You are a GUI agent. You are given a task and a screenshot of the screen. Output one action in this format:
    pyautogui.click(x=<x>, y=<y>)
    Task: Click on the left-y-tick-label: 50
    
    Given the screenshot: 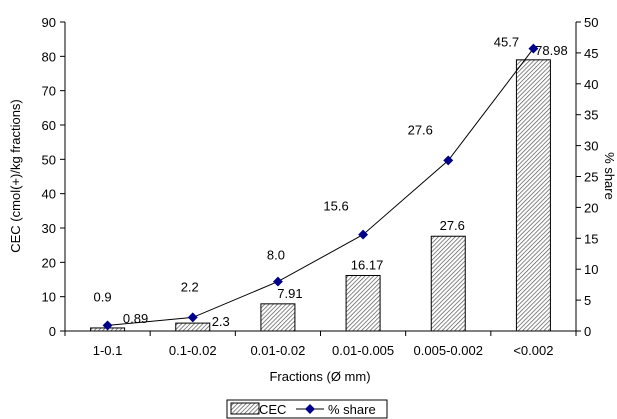 What is the action you would take?
    pyautogui.click(x=49, y=159)
    